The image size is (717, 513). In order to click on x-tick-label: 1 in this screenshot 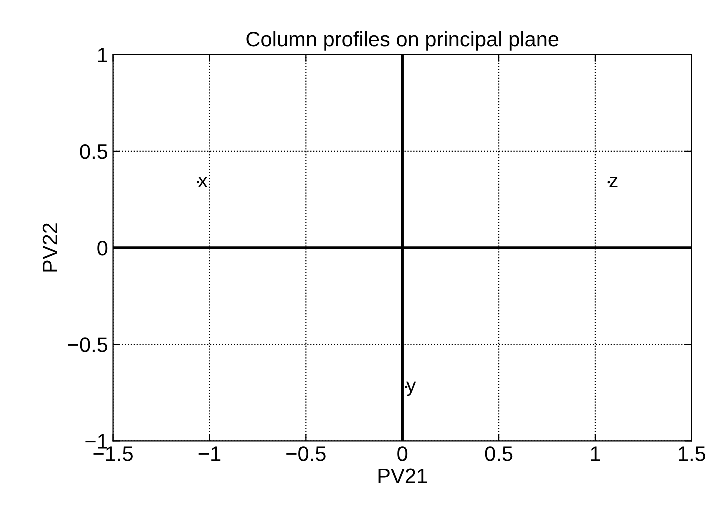, I will do `click(595, 454)`.